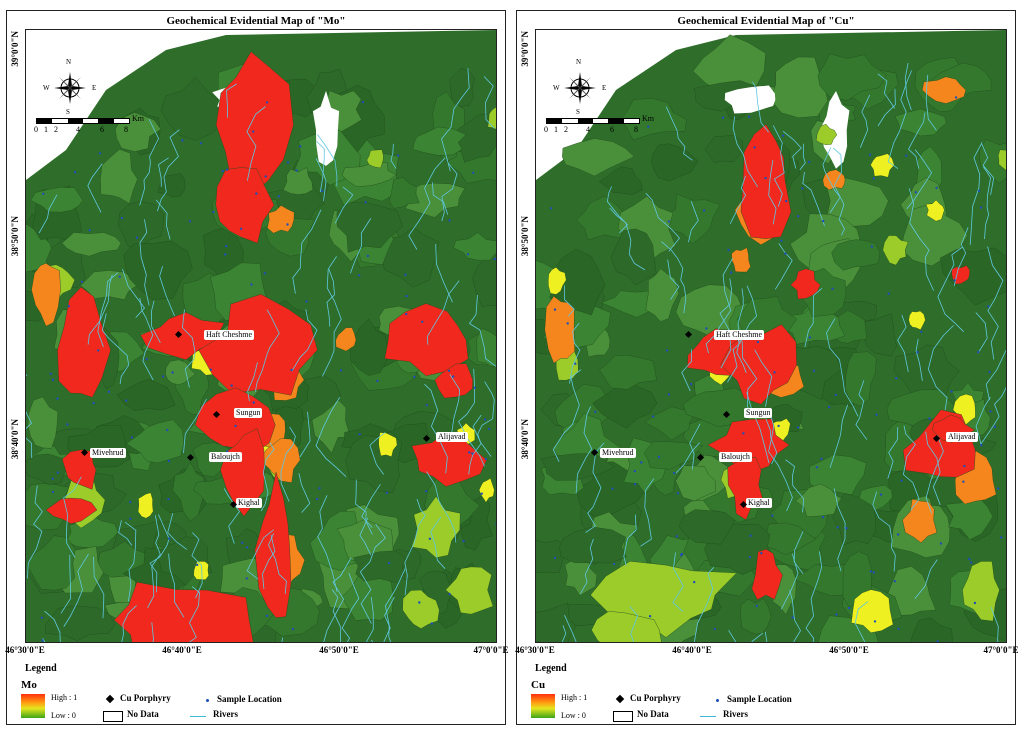  Describe the element at coordinates (872, 611) in the screenshot. I see `anomaly-yellow` at that location.